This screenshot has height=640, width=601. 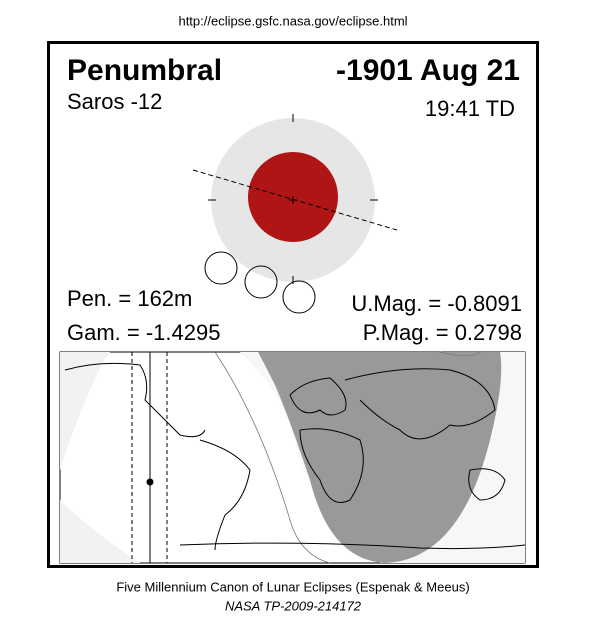 I want to click on time: 19:41 TD, so click(x=470, y=108).